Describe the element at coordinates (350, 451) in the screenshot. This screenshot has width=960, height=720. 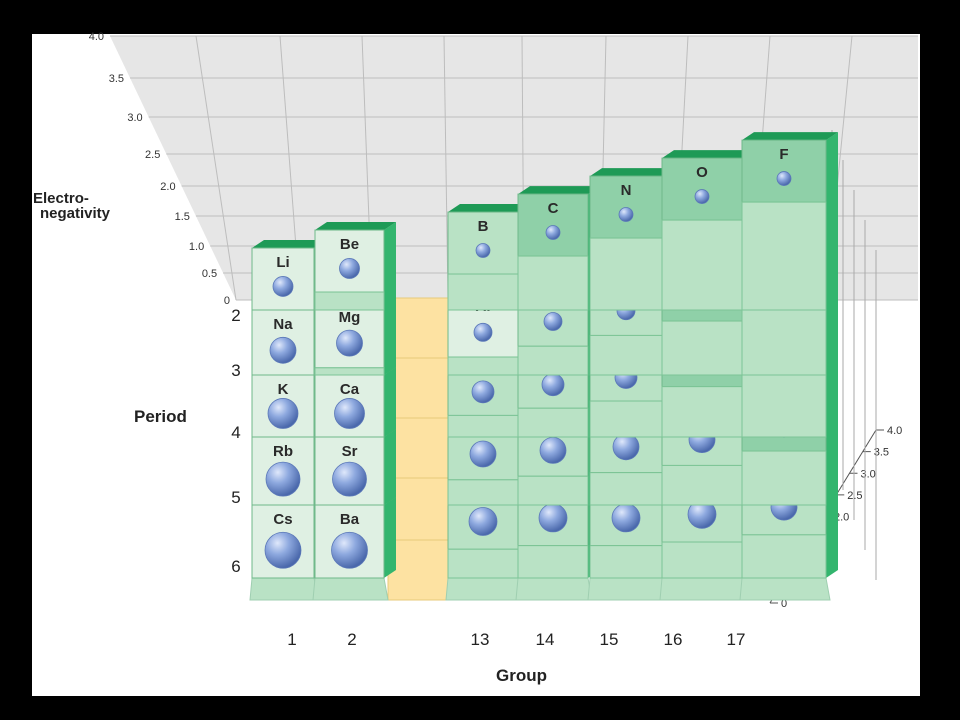
I see `element-symbol: Sr` at that location.